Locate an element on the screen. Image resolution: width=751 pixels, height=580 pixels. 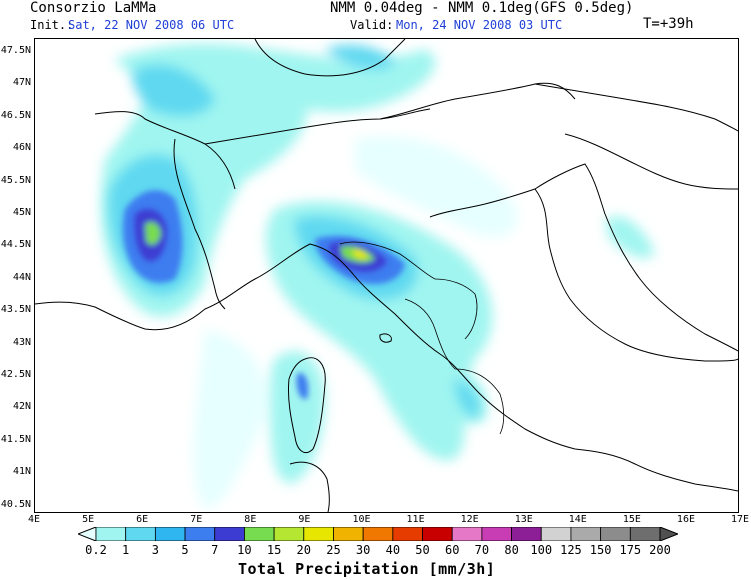
border-marche is located at coordinates (456, 309).